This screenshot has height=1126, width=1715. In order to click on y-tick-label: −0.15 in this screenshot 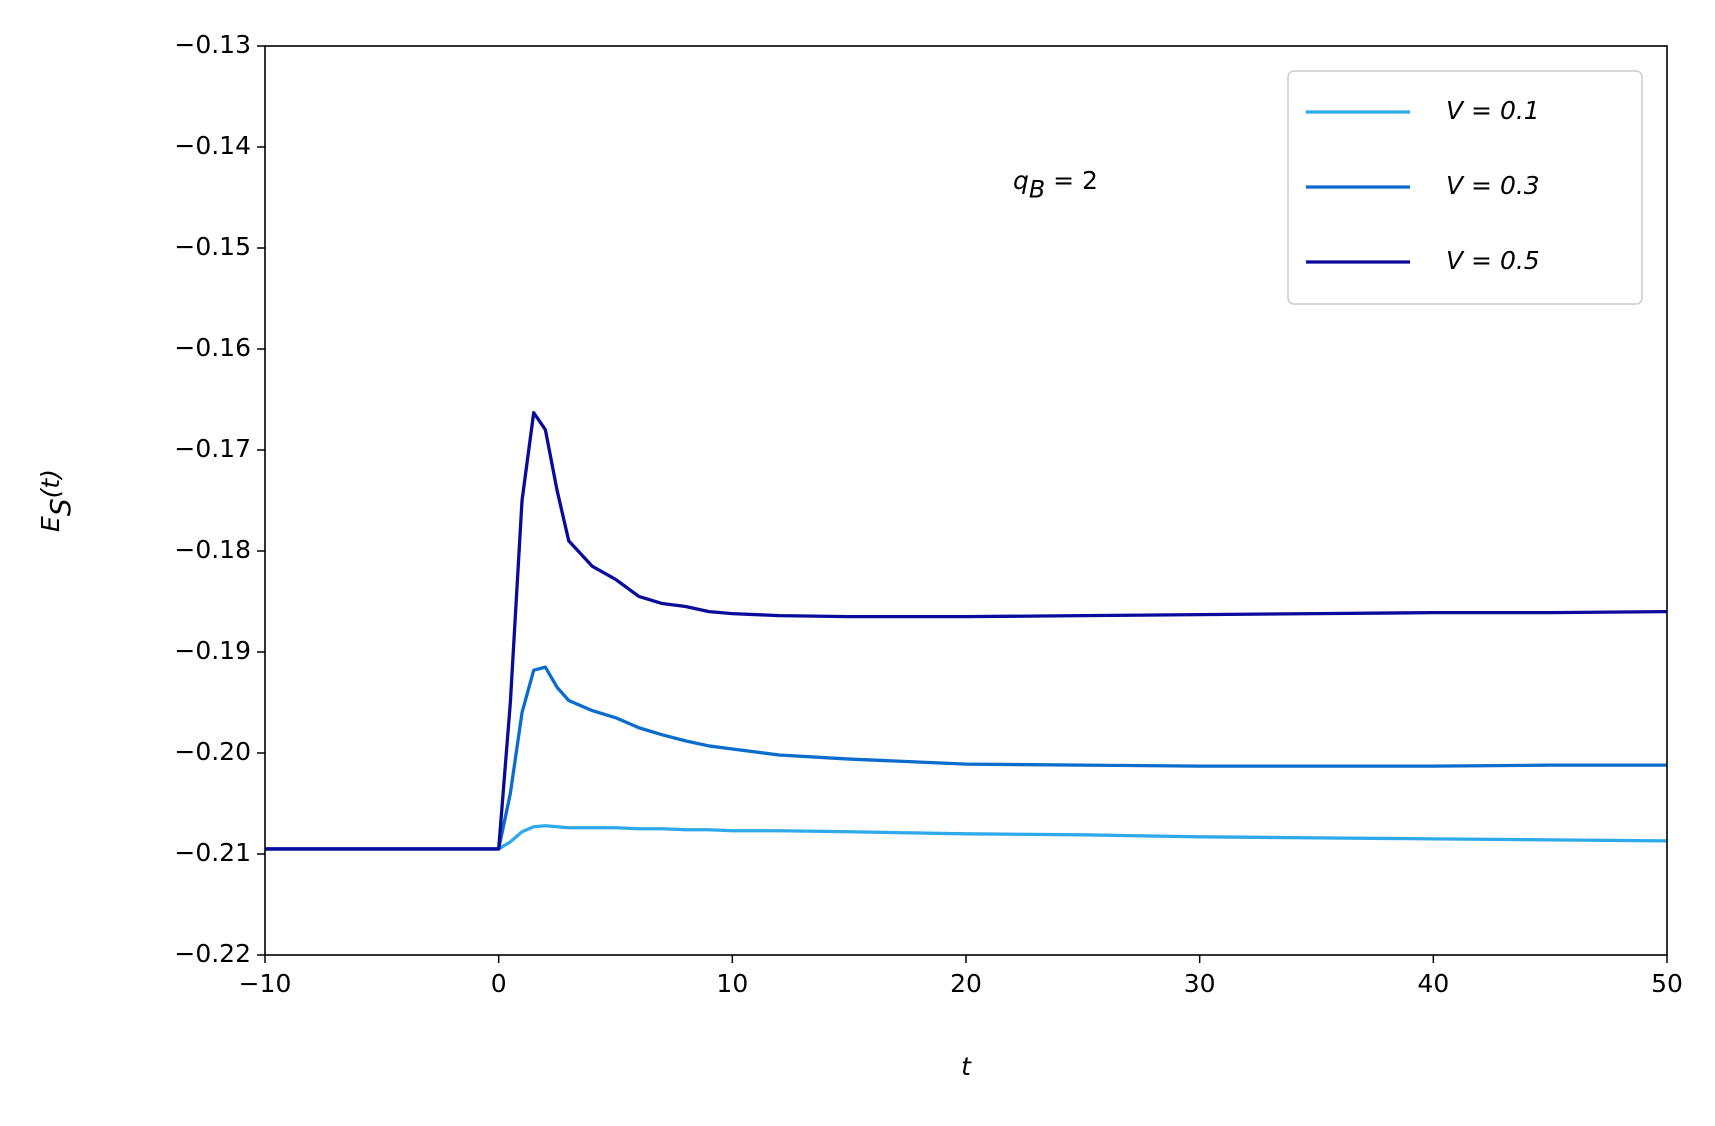, I will do `click(212, 246)`.